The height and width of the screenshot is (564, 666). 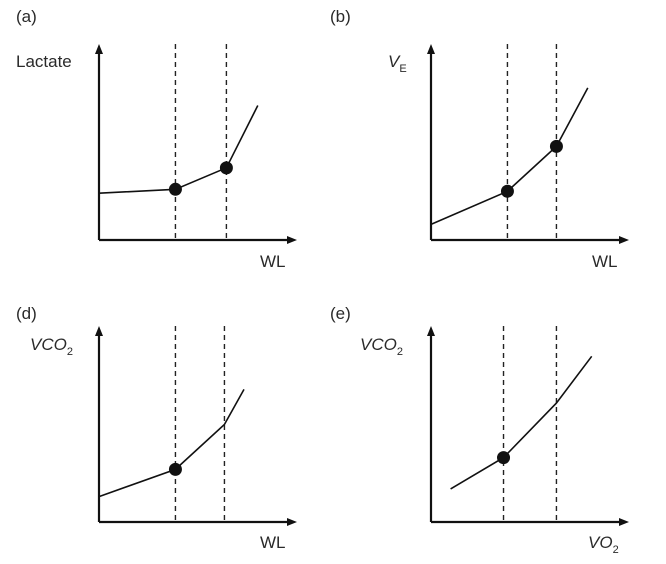 I want to click on x-axis-label-b-text: WL, so click(x=605, y=261).